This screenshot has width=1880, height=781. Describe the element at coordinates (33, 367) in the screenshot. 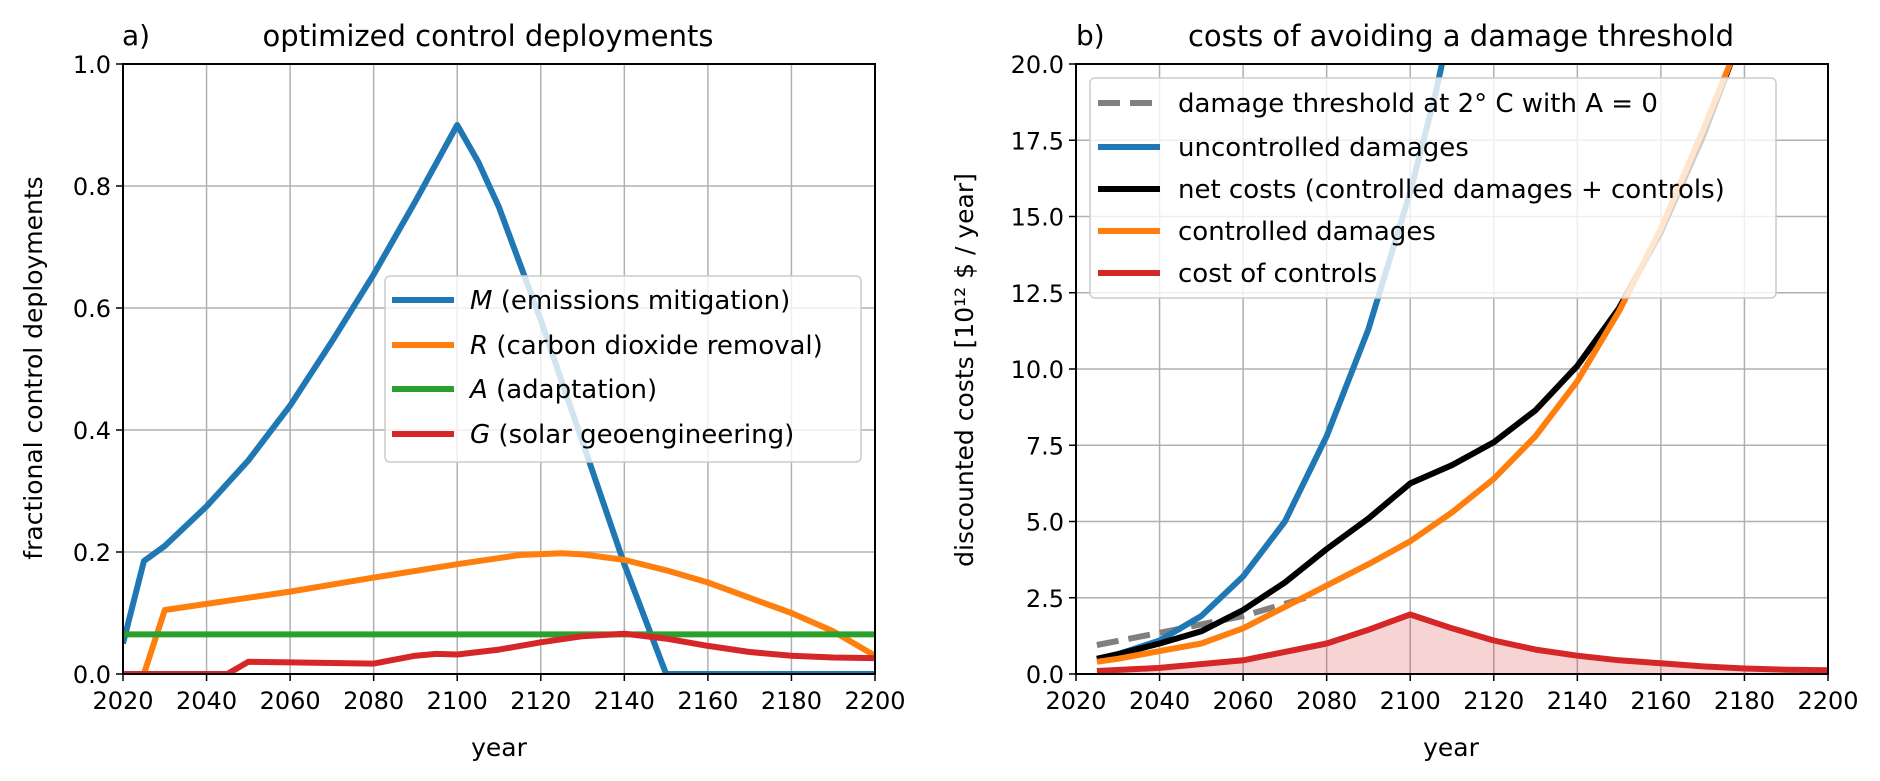

I see `panel-a-ylabel: fractional control deployments` at that location.